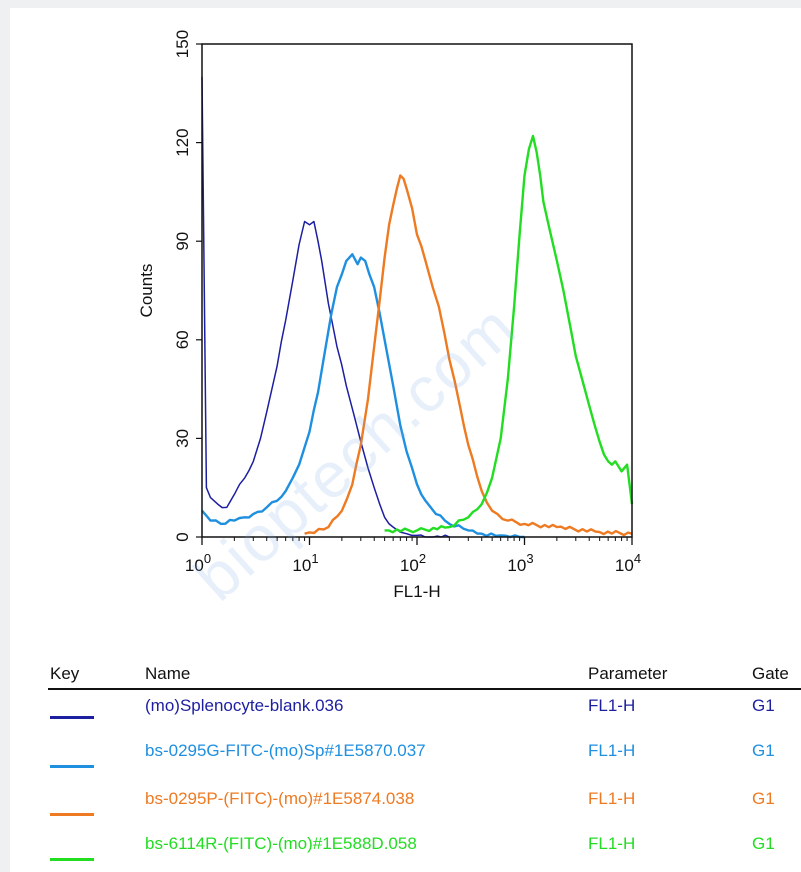 The image size is (801, 872). Describe the element at coordinates (182, 142) in the screenshot. I see `y-tick-label: 120` at that location.